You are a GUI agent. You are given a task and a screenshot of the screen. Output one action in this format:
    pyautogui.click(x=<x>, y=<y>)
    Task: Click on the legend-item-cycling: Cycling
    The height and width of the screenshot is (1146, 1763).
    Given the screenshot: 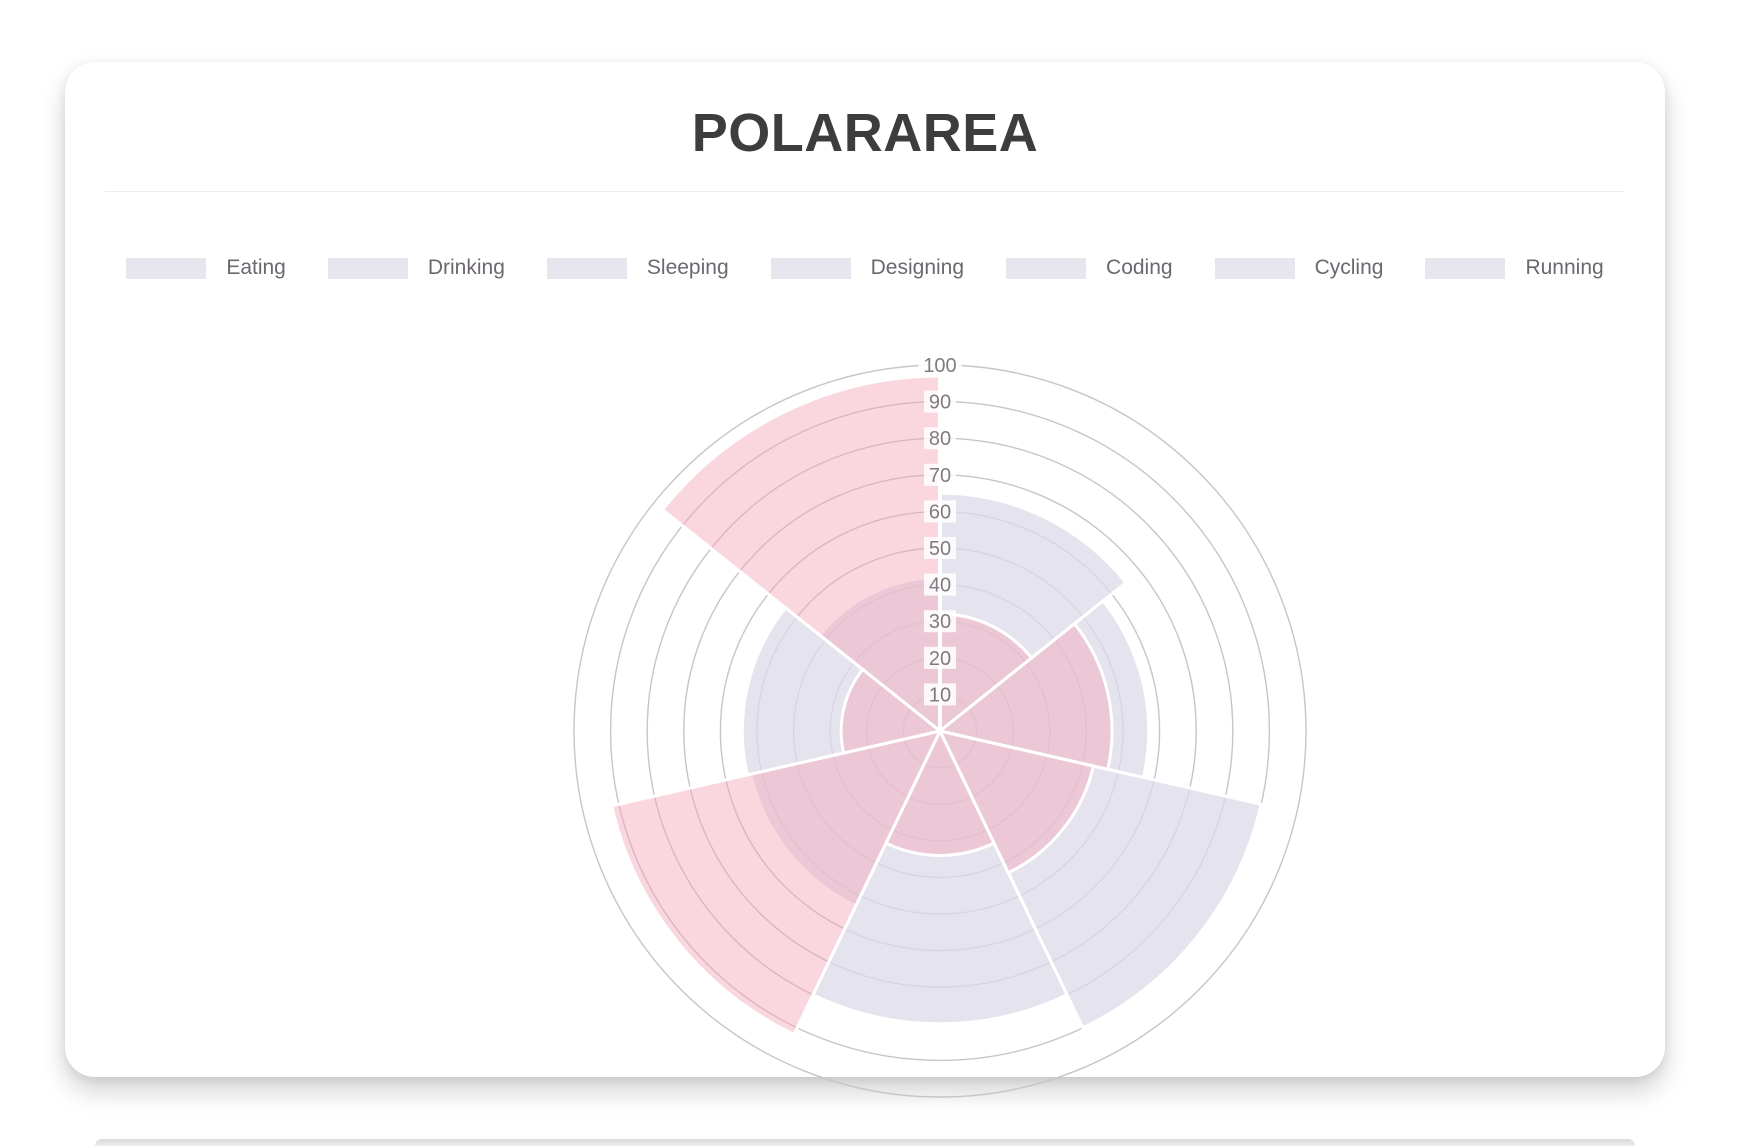 What is the action you would take?
    pyautogui.click(x=1299, y=268)
    